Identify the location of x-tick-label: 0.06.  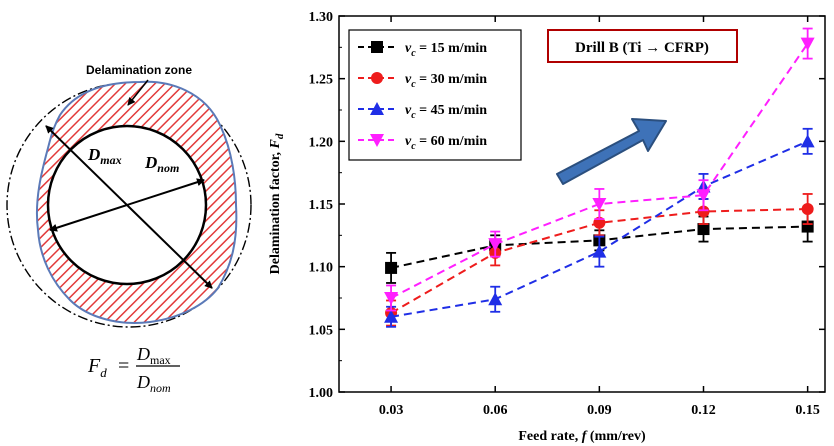
(495, 410).